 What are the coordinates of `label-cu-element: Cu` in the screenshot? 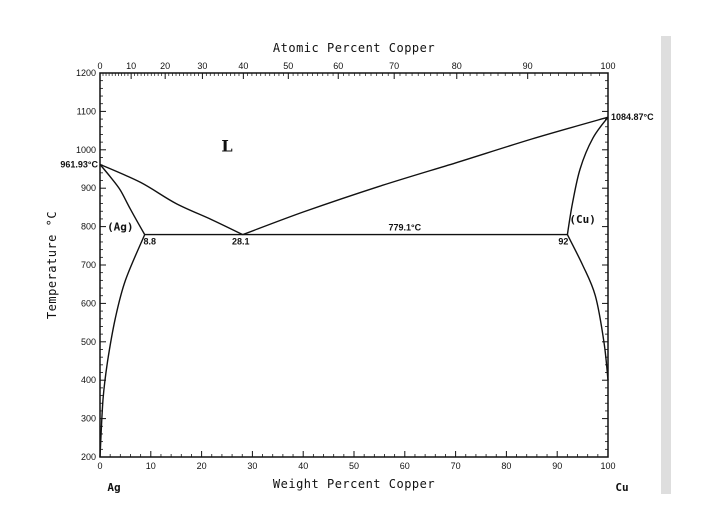 It's located at (621, 487).